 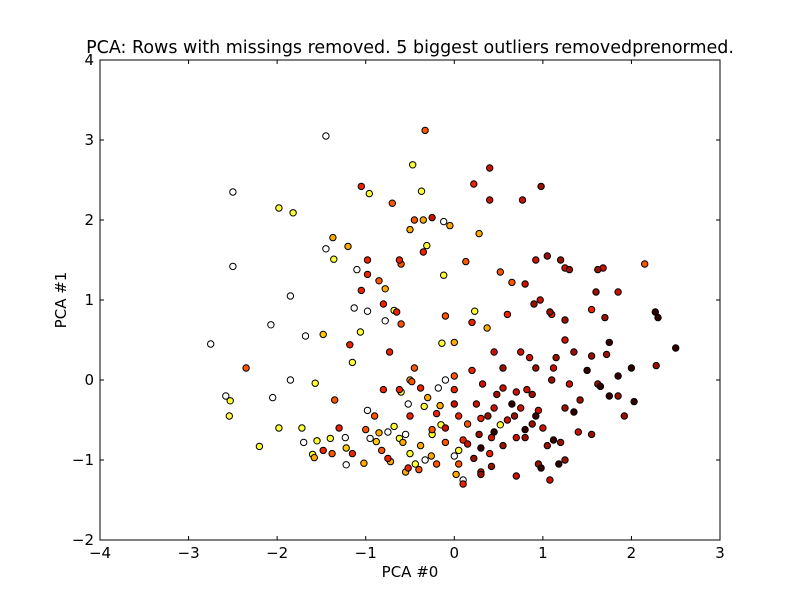 What do you see at coordinates (61, 300) in the screenshot?
I see `y-axis-label: PCA #1` at bounding box center [61, 300].